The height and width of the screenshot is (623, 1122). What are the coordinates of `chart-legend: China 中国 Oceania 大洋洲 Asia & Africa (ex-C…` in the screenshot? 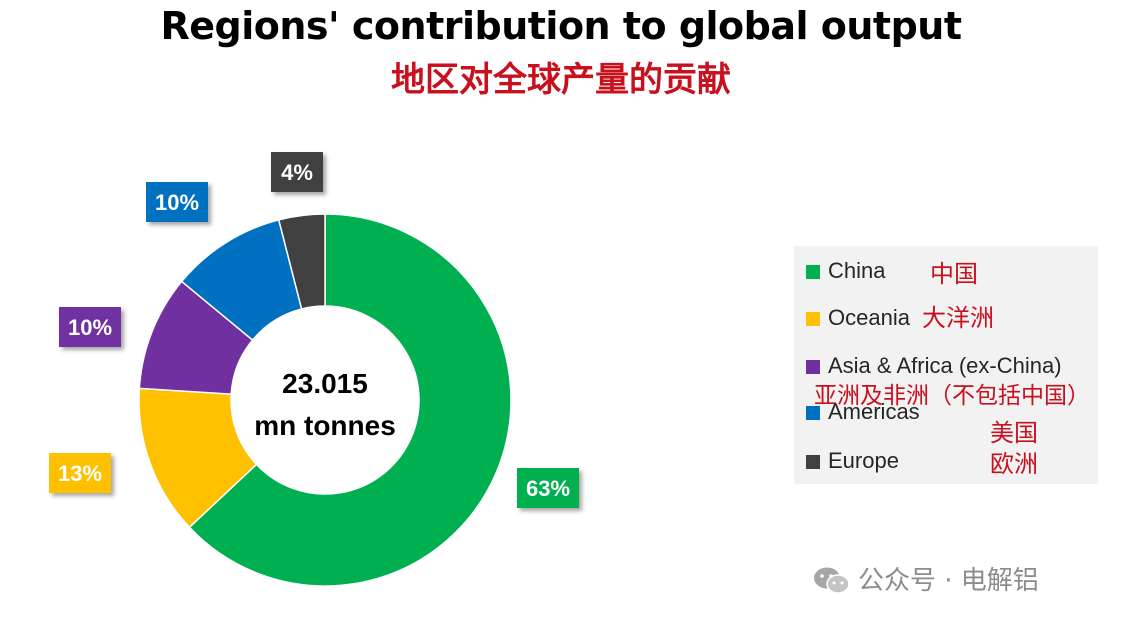 It's located at (946, 365).